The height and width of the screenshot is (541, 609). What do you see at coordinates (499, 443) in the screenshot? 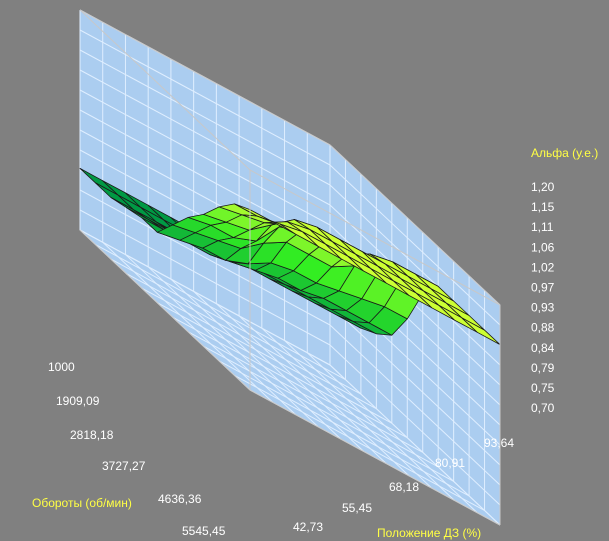
I see `x-tick-label: 93,64` at bounding box center [499, 443].